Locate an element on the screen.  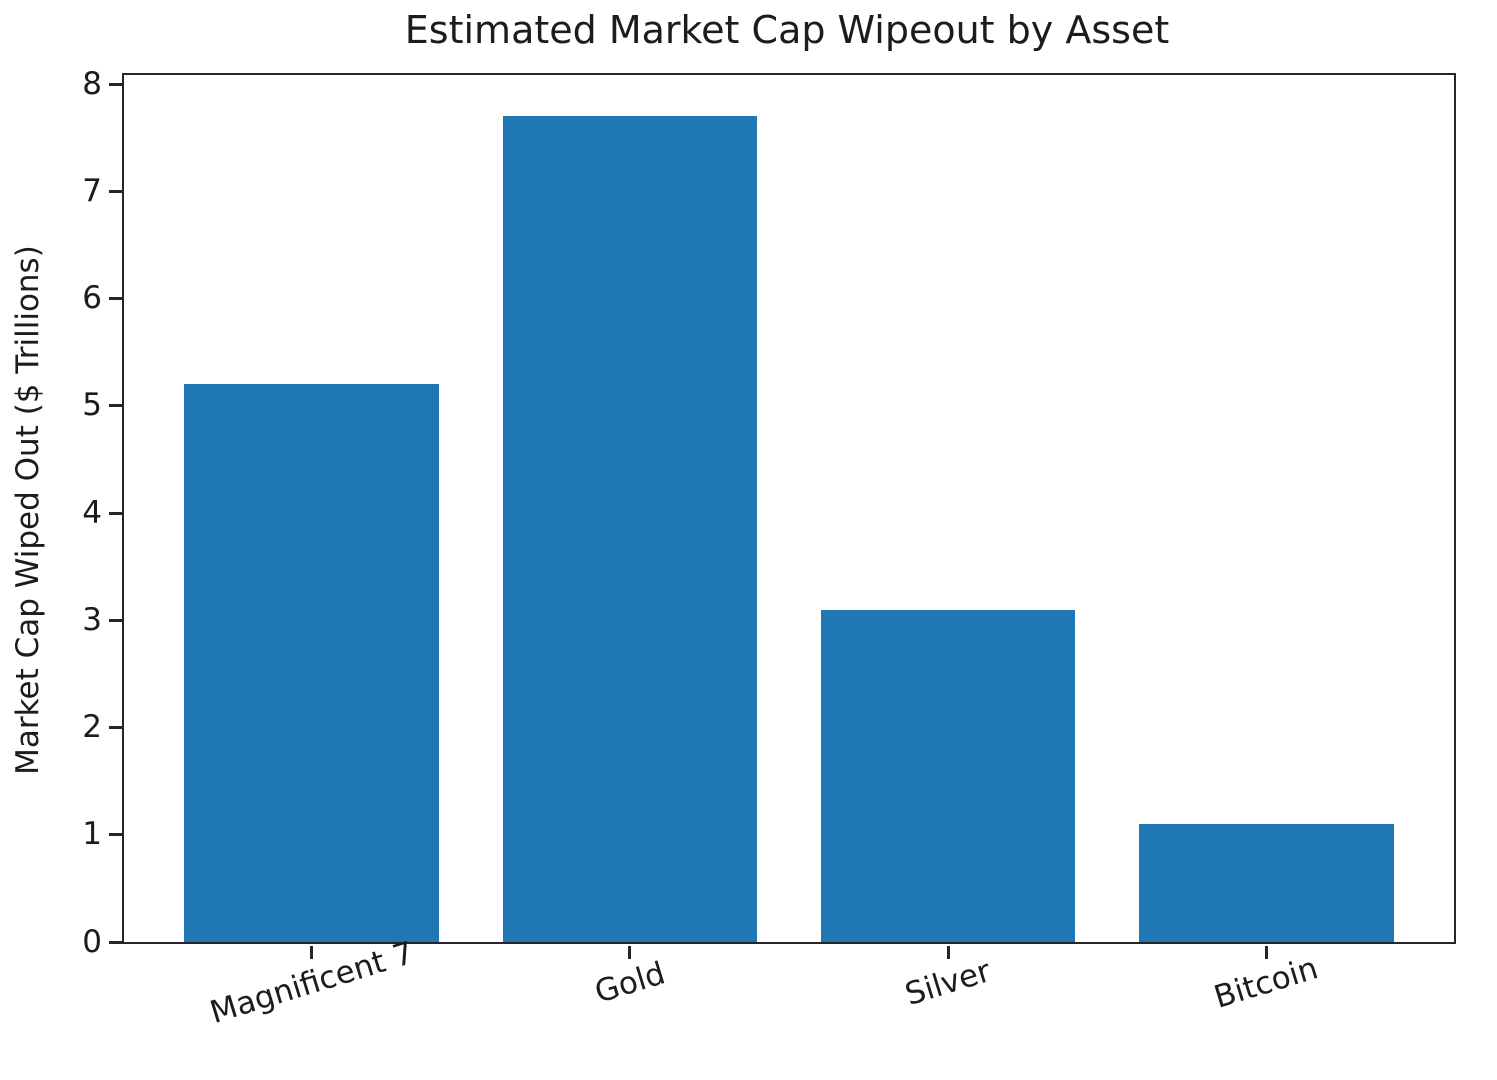
y-tick-label-5: 5 is located at coordinates (92, 405).